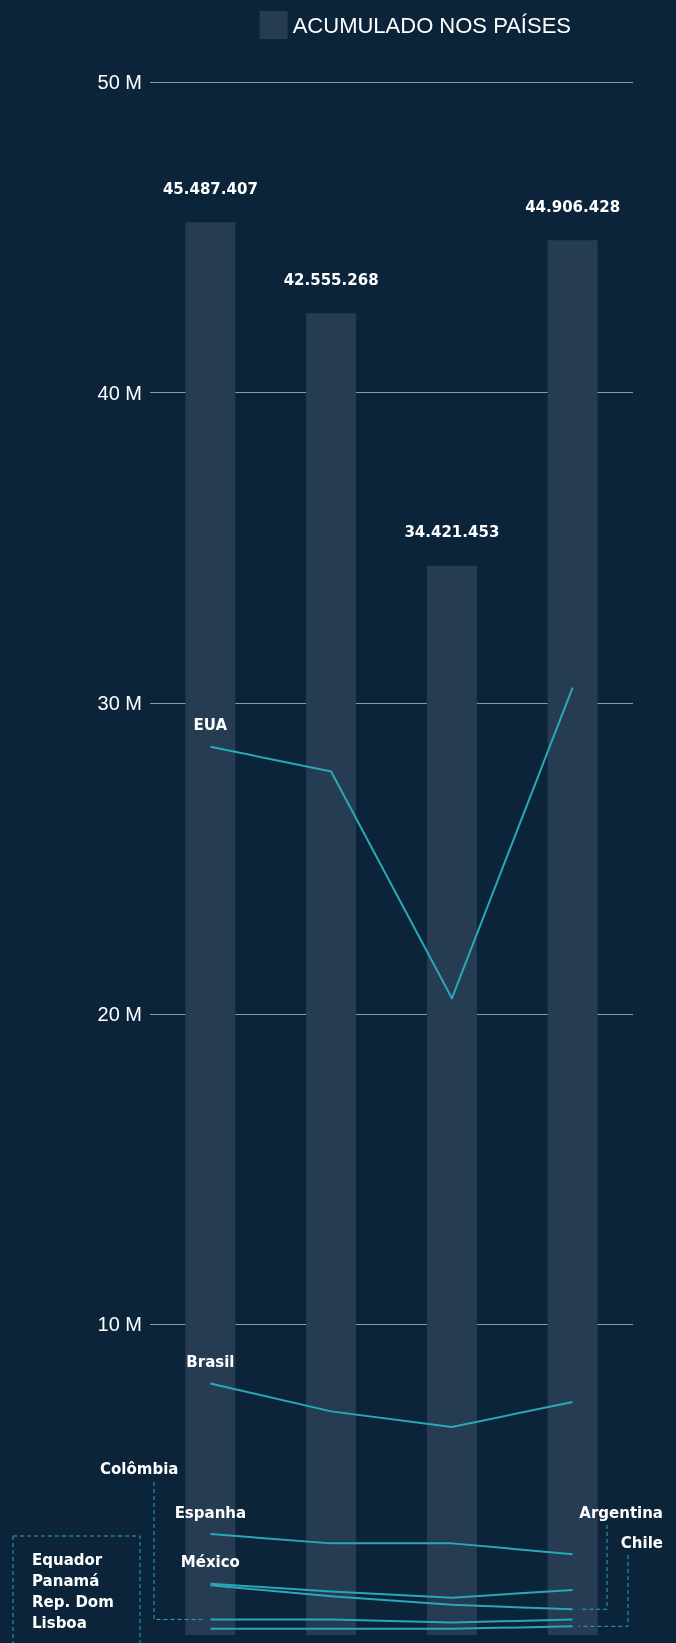  I want to click on series-label: México, so click(210, 1562).